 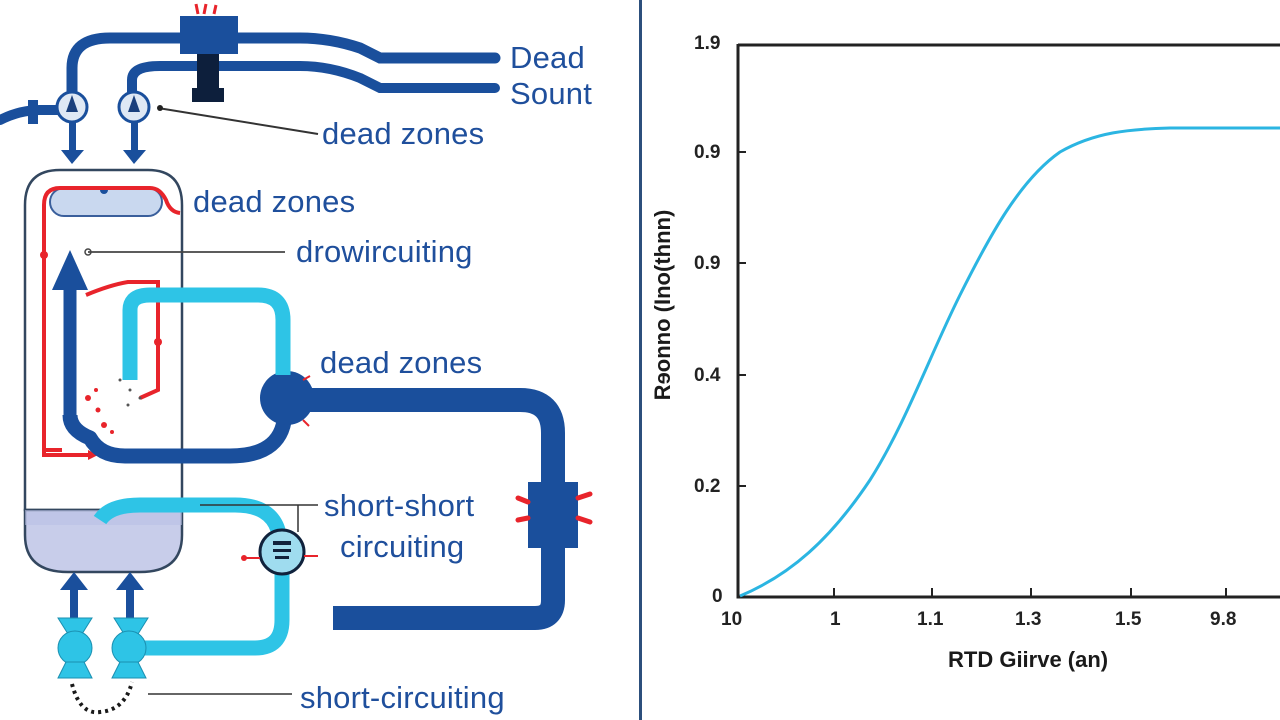 I want to click on pressure-gauge-right, so click(x=134, y=107).